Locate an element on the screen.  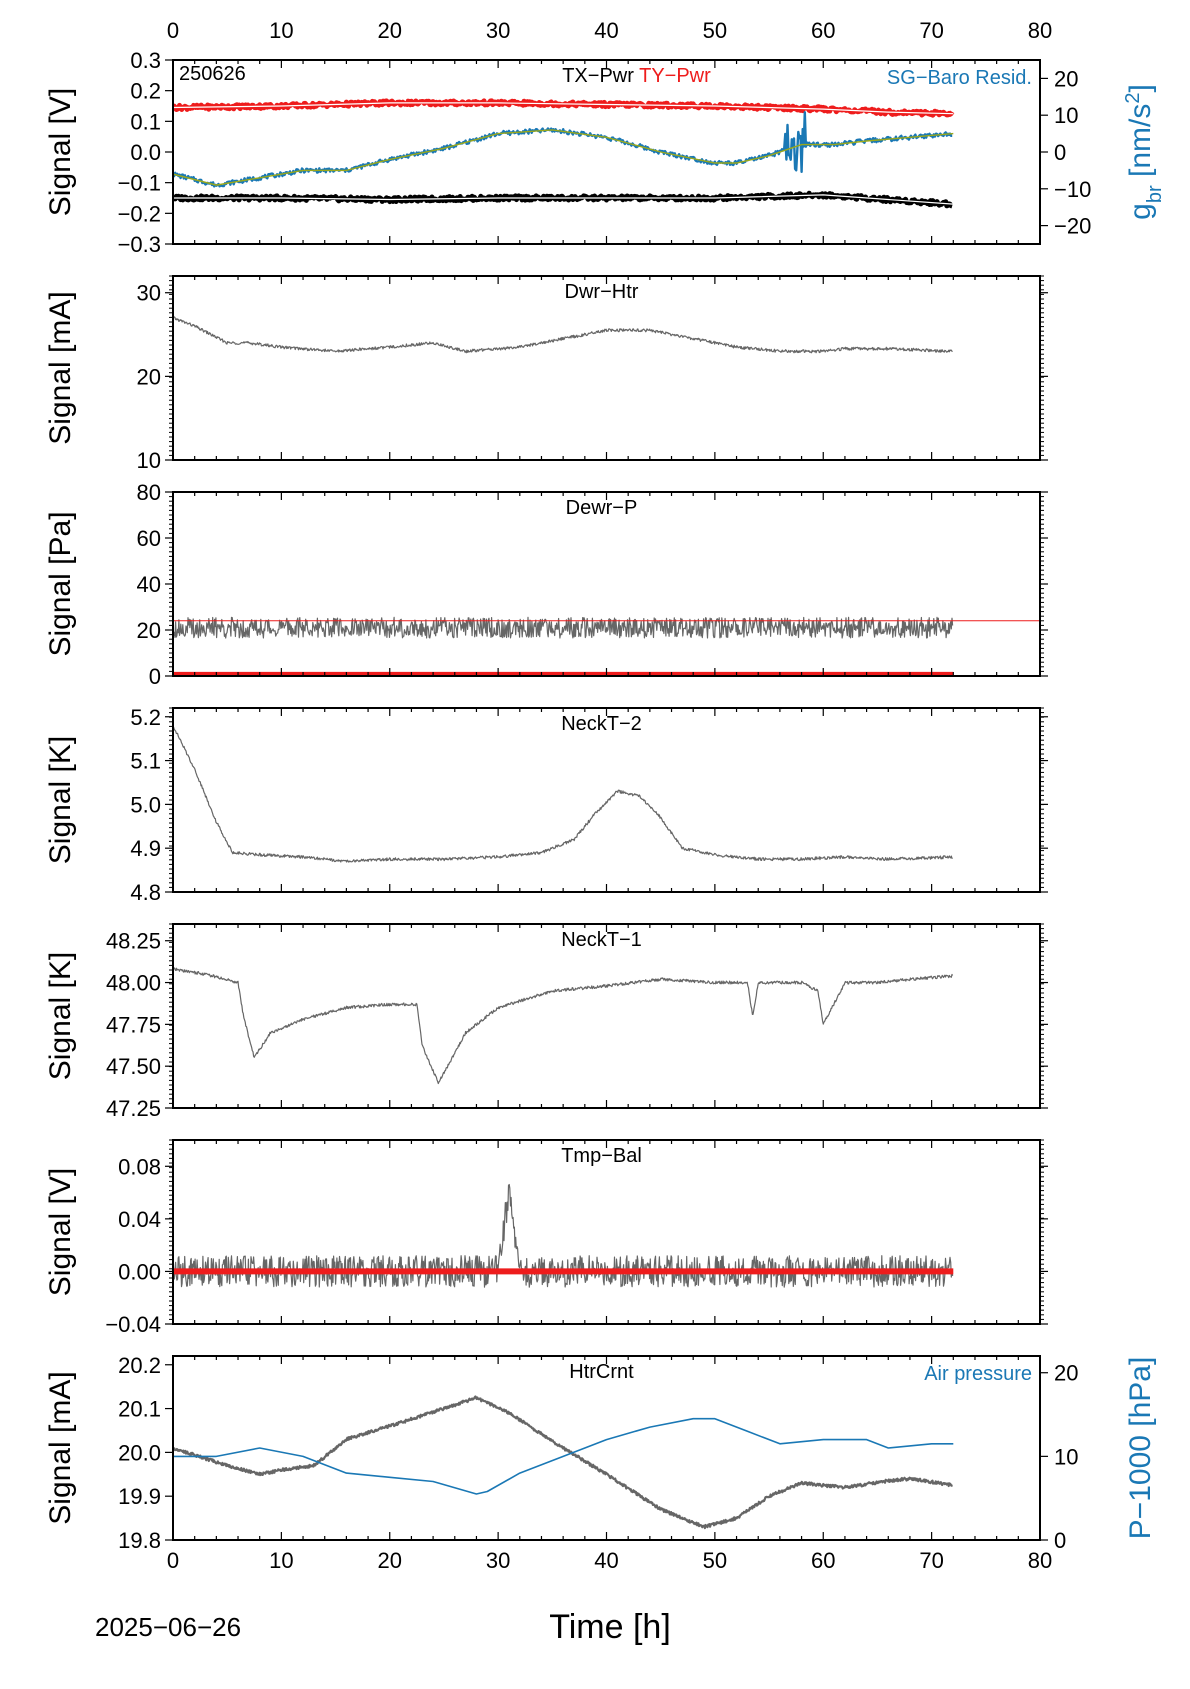
y-tick-label: 0.00 is located at coordinates (139, 1271).